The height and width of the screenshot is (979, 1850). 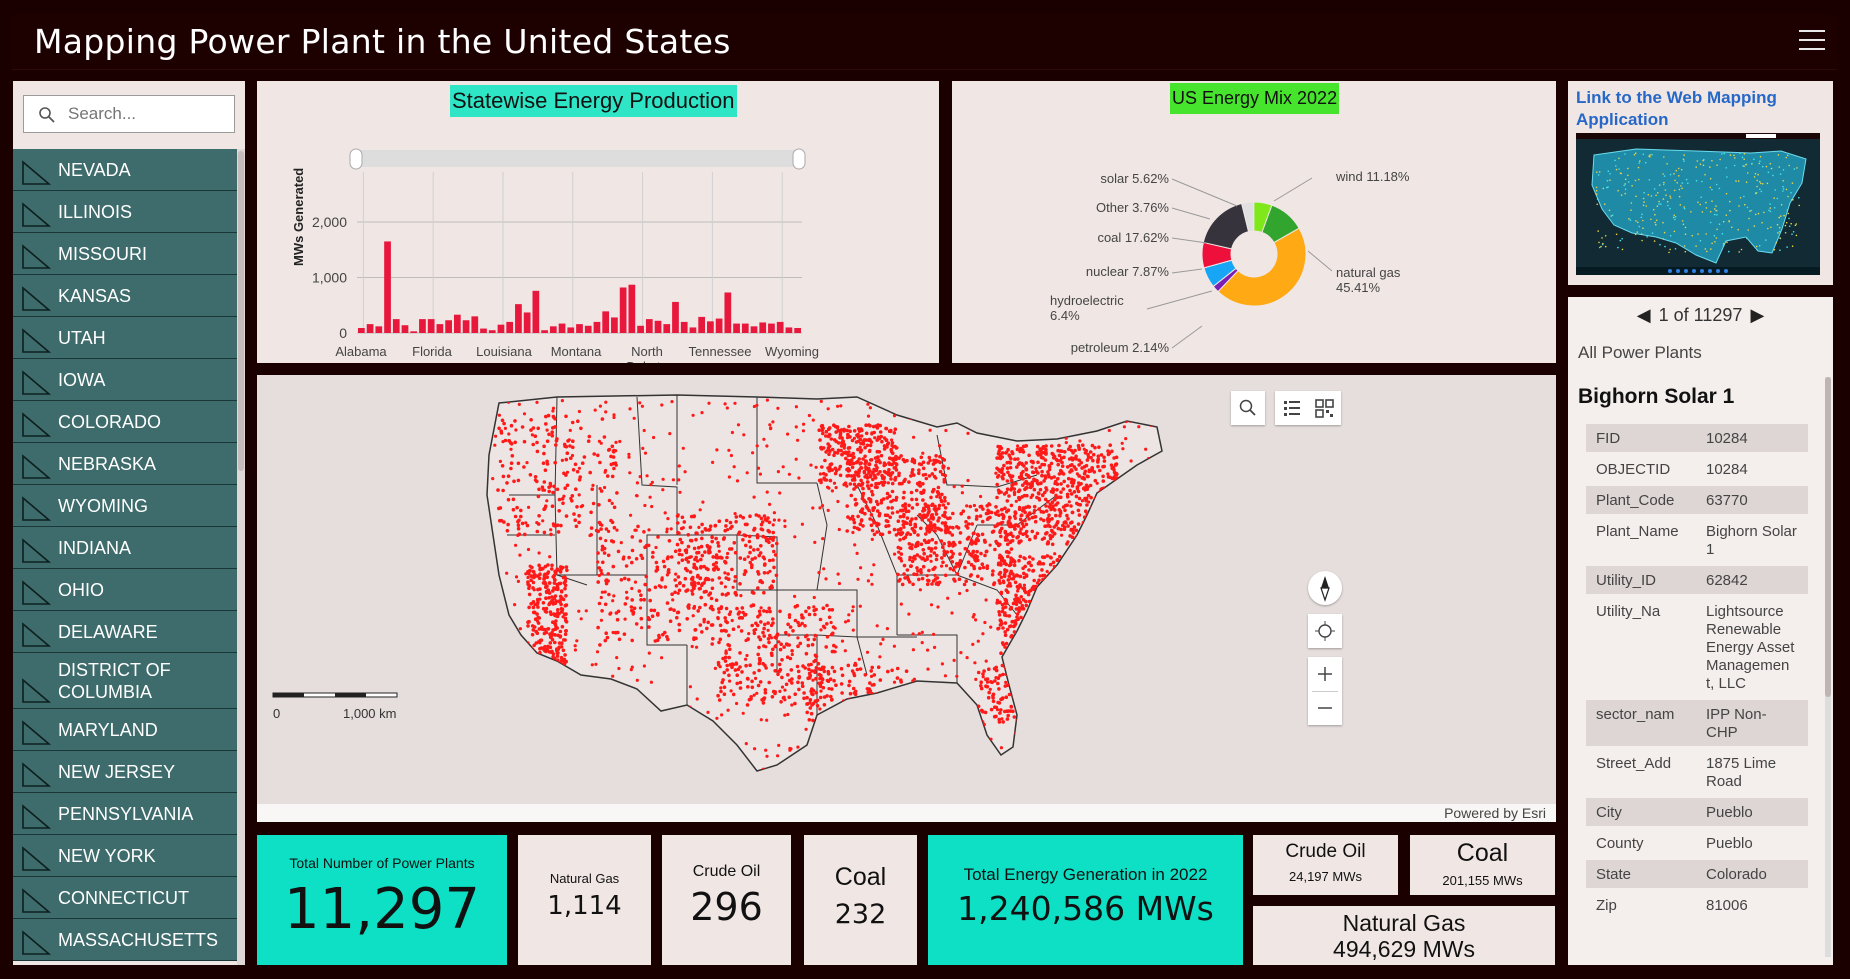 I want to click on web-app-link: Link to the Web Mapping Application, so click(x=1676, y=108).